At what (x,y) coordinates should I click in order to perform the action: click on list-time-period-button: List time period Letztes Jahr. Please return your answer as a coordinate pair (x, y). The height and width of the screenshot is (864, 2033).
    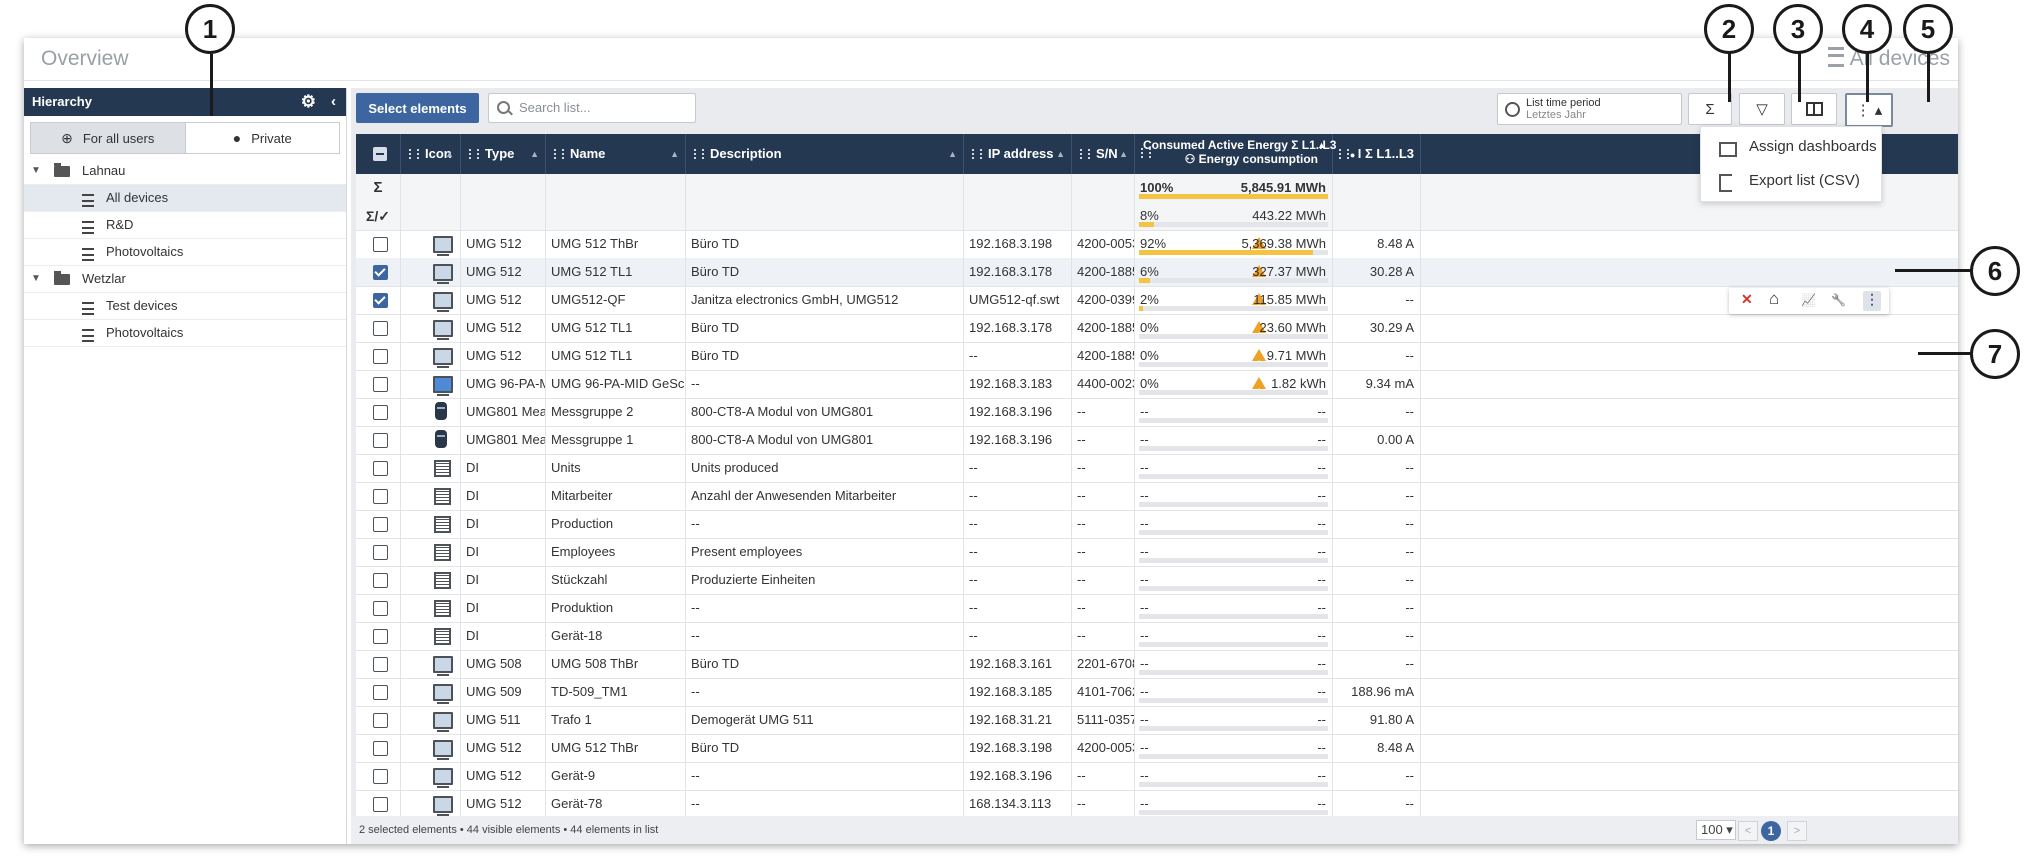
    Looking at the image, I should click on (1589, 109).